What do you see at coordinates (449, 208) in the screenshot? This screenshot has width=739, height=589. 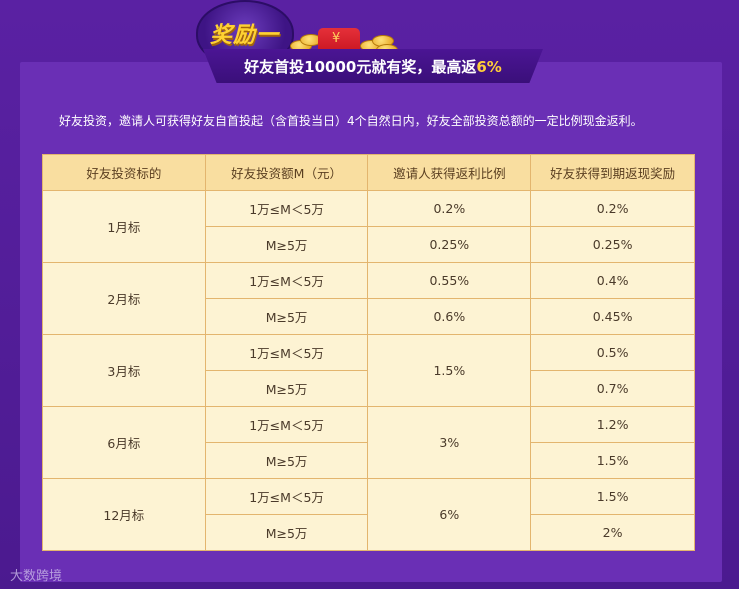 I see `inviter-rate-cell: 0.2%` at bounding box center [449, 208].